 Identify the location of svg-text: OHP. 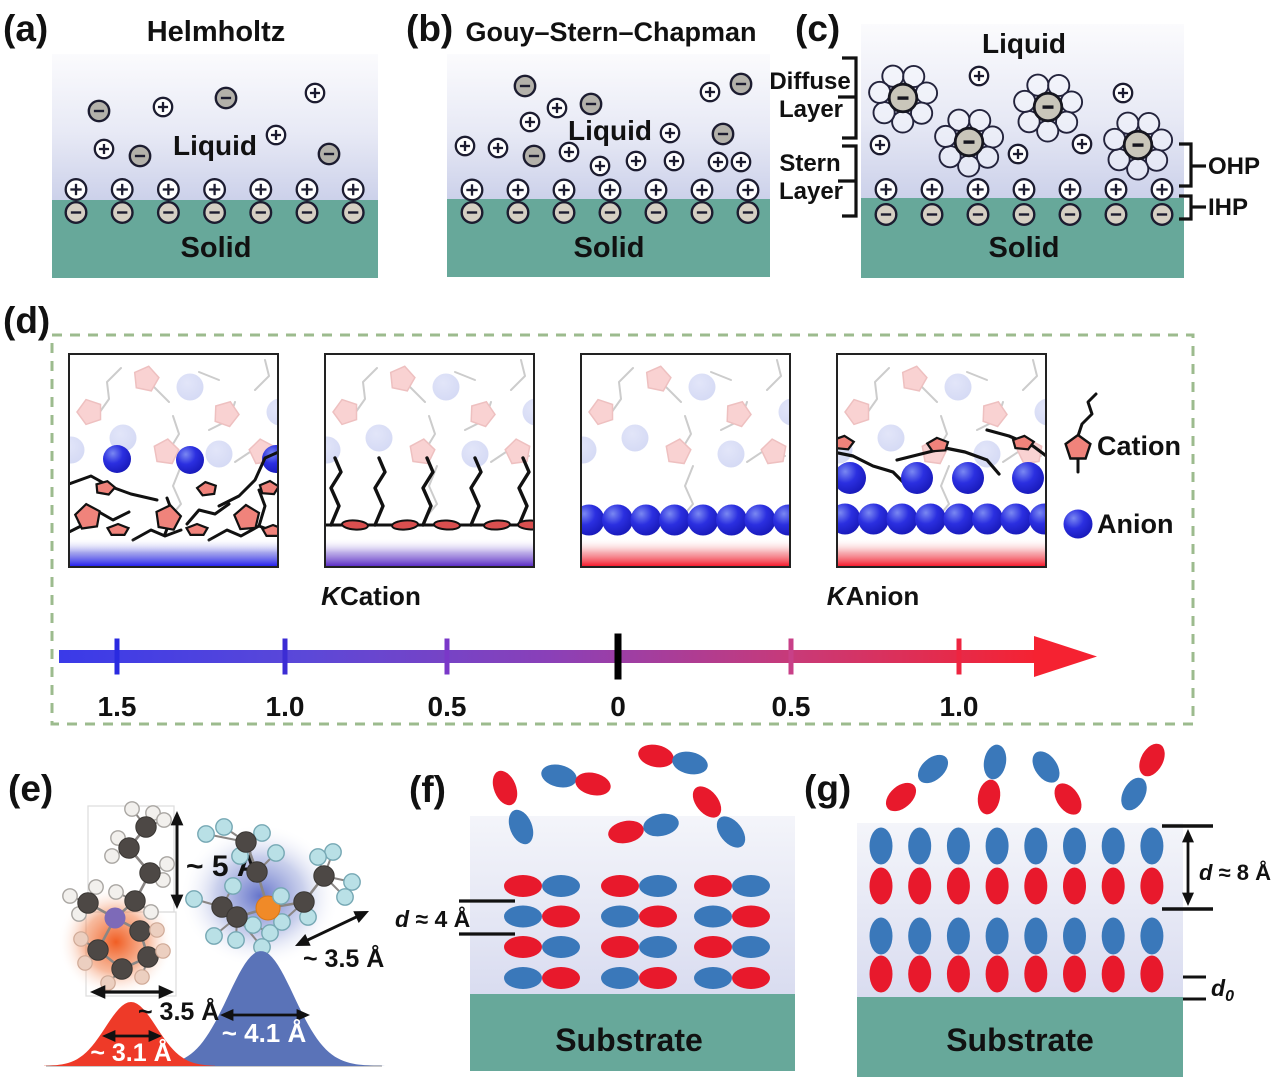
(1234, 166).